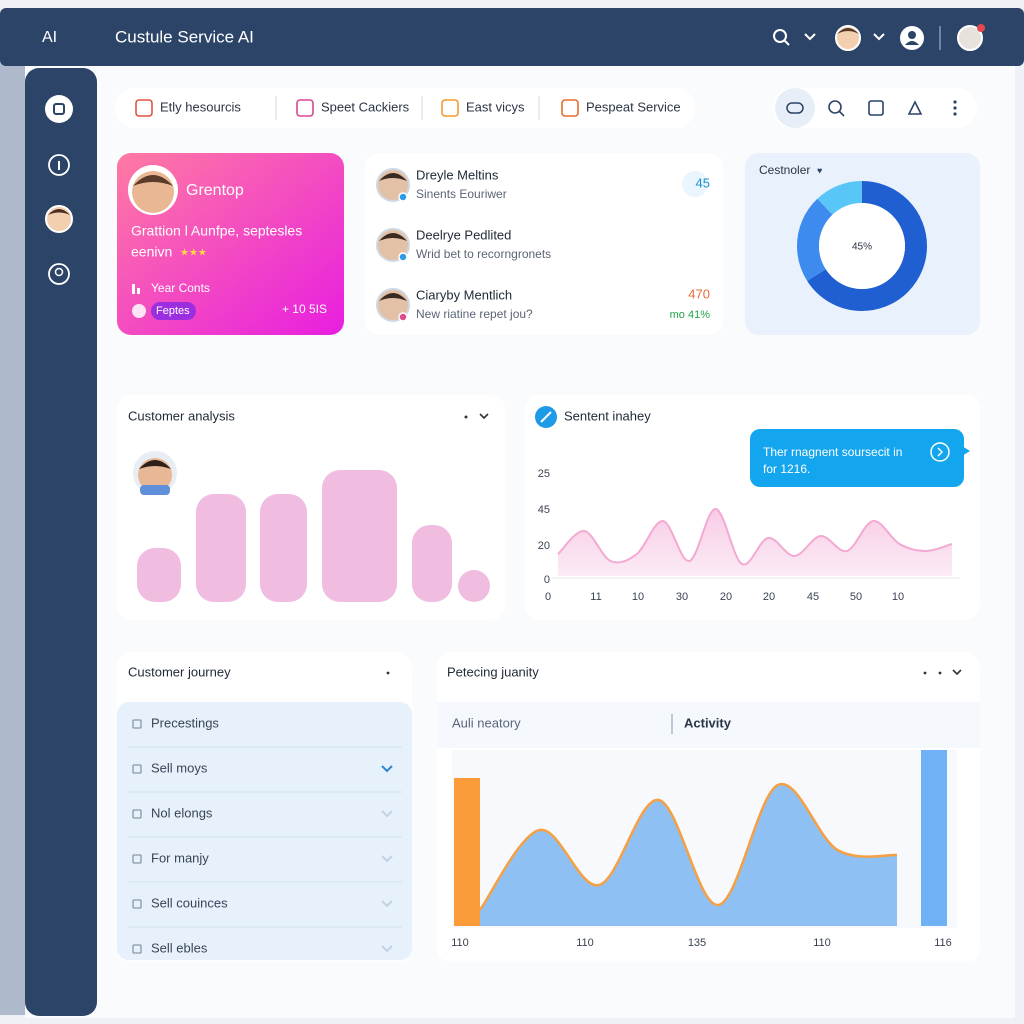 Image resolution: width=1024 pixels, height=1024 pixels. I want to click on journey-item: Sell ebles, so click(179, 947).